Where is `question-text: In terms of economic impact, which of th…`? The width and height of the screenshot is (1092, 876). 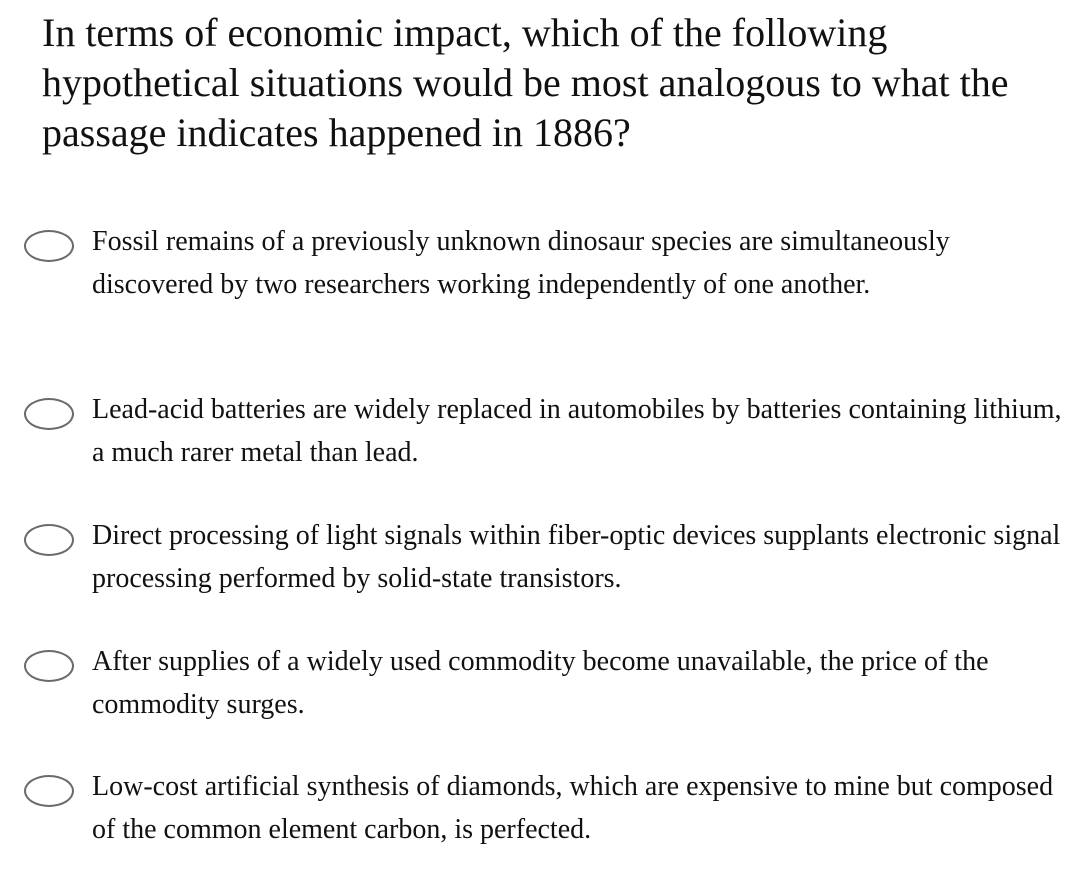
question-text: In terms of economic impact, which of th… is located at coordinates (525, 82).